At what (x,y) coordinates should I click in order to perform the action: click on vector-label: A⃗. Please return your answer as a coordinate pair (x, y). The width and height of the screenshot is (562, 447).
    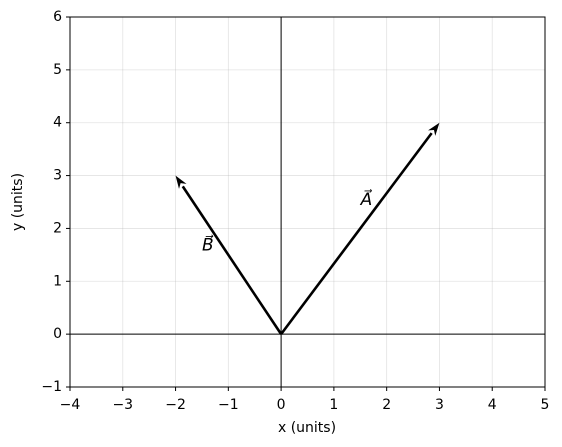
    Looking at the image, I should click on (366, 199).